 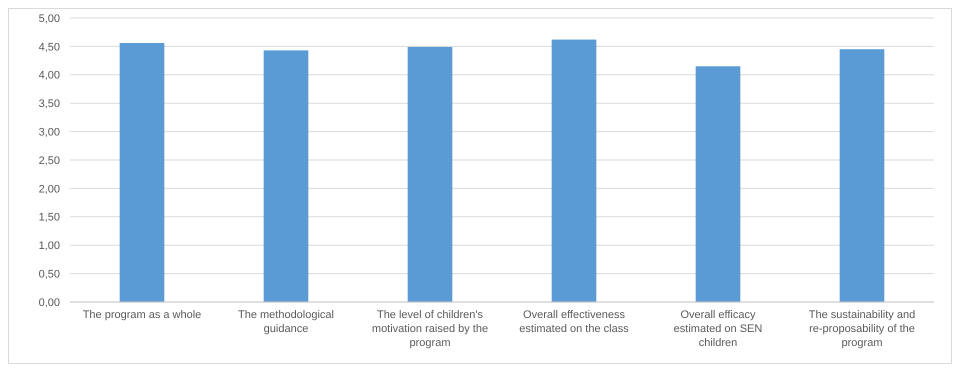 I want to click on x-tick-label: The program as a whole, so click(x=142, y=315).